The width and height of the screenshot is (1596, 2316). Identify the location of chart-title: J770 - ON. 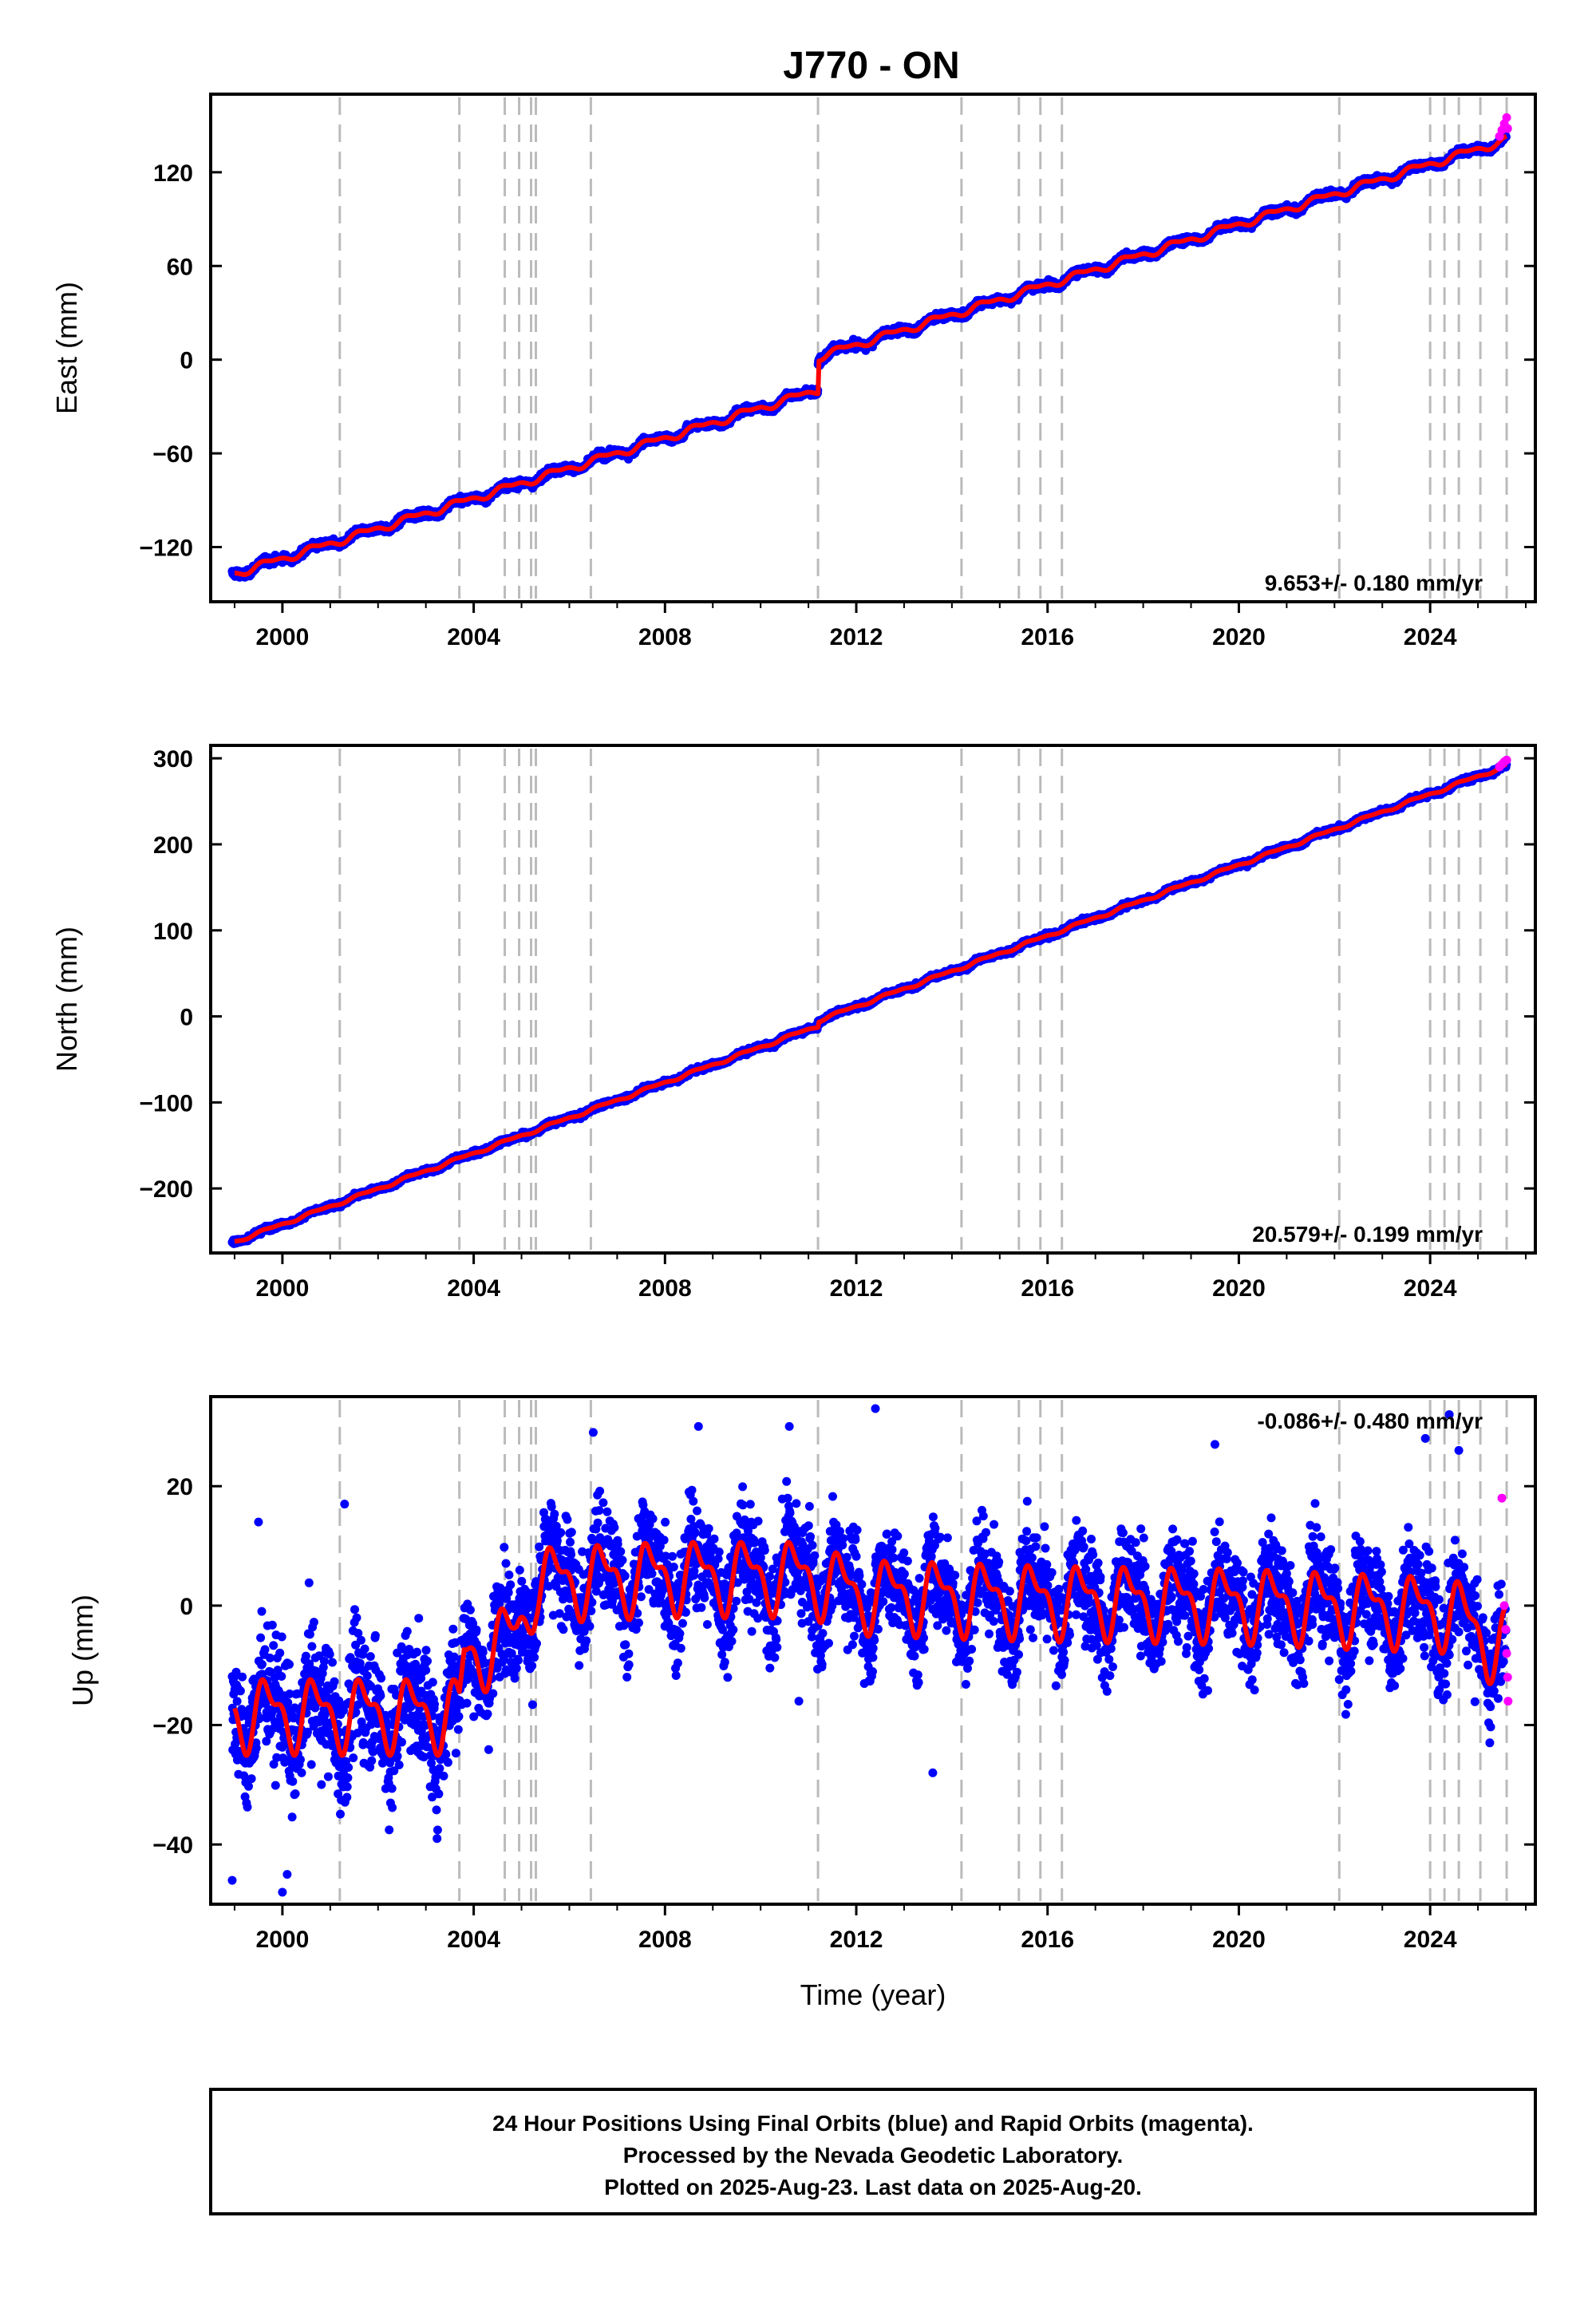
(871, 66).